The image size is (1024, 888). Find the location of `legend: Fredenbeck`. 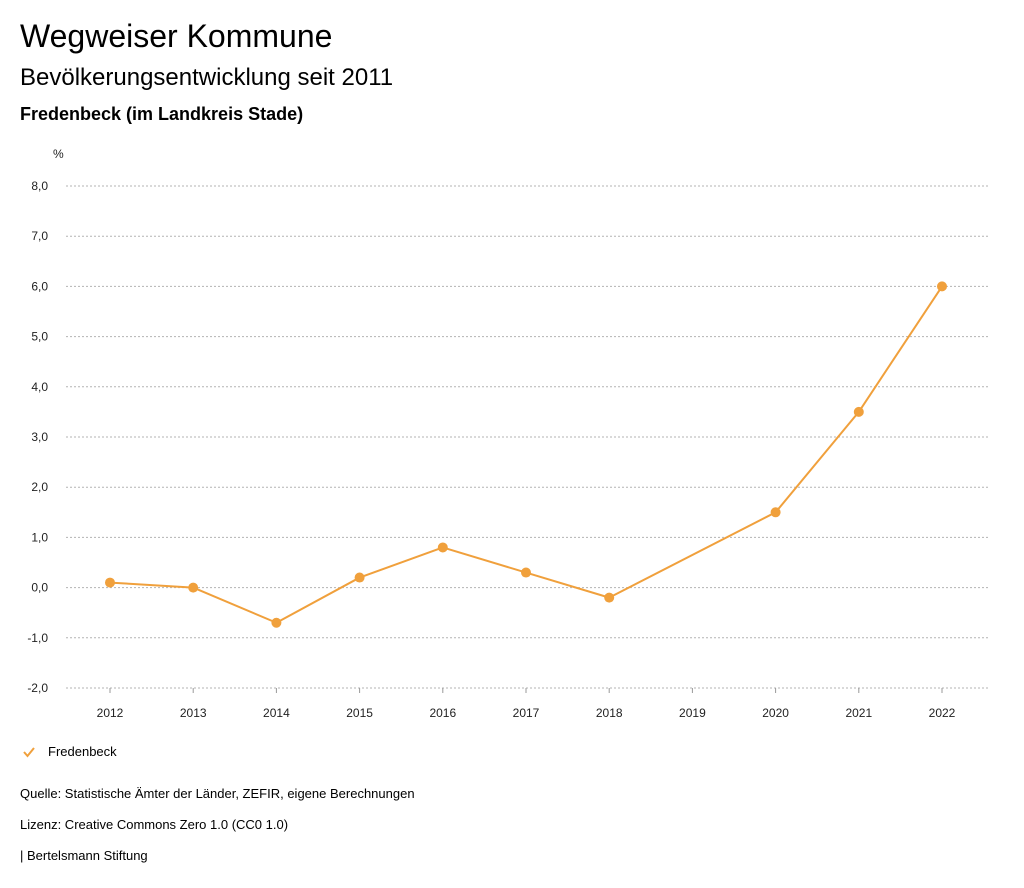

legend: Fredenbeck is located at coordinates (69, 751).